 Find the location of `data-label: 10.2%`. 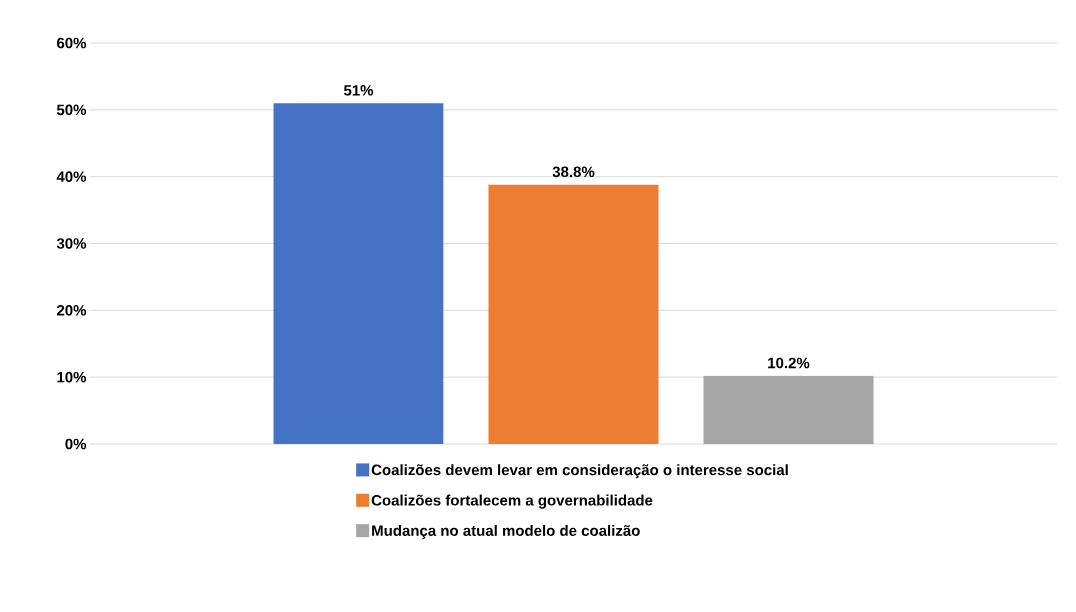

data-label: 10.2% is located at coordinates (789, 363).